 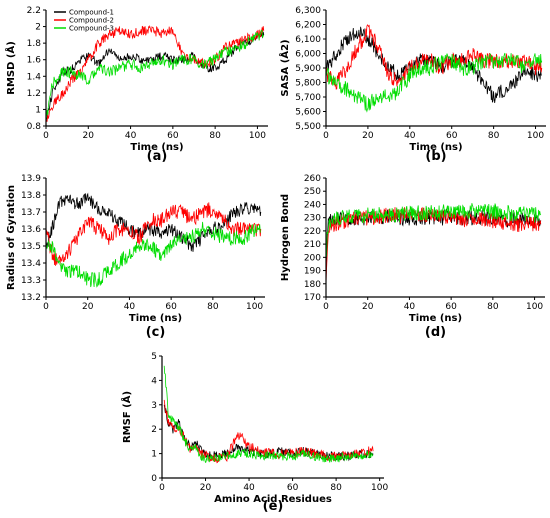 I want to click on y-tick-label: 1.8, so click(x=34, y=44).